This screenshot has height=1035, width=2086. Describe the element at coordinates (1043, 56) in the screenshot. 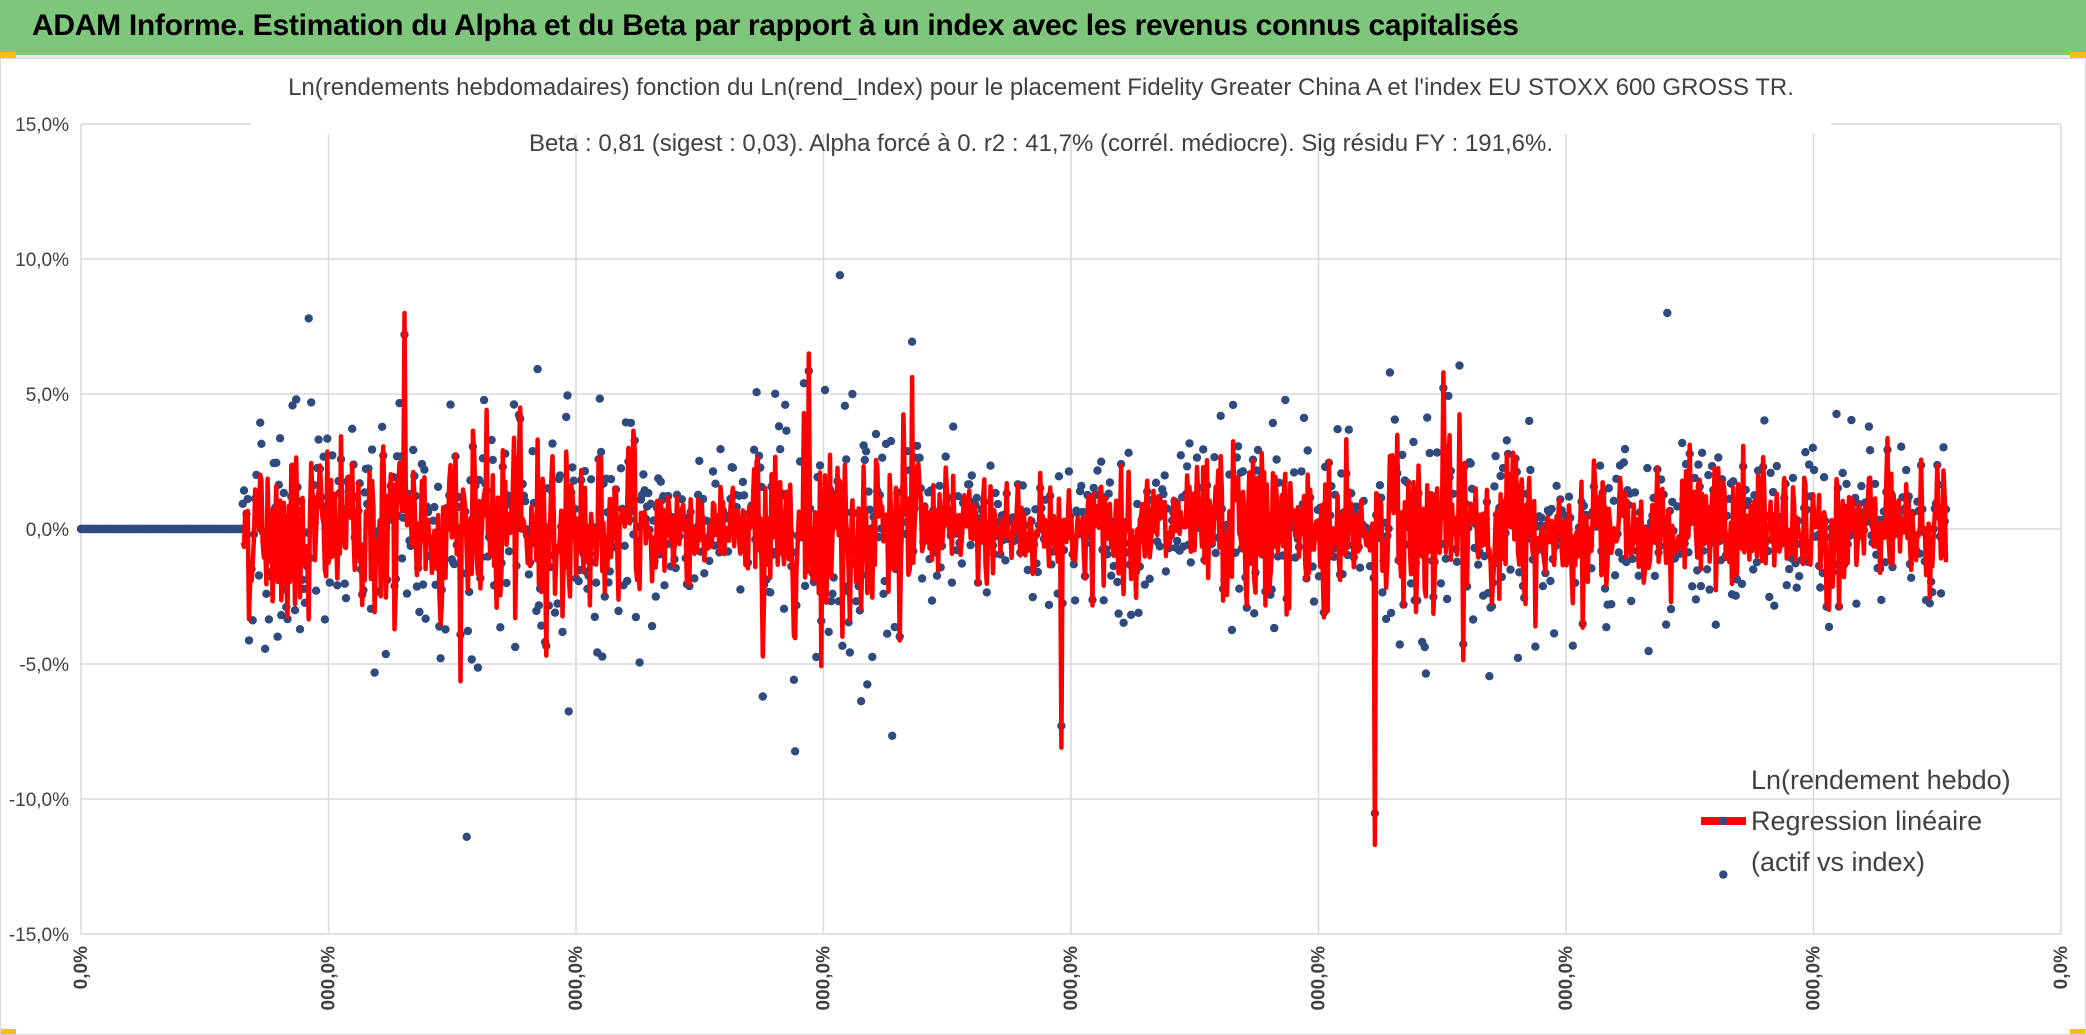

I see `banner-divider` at that location.